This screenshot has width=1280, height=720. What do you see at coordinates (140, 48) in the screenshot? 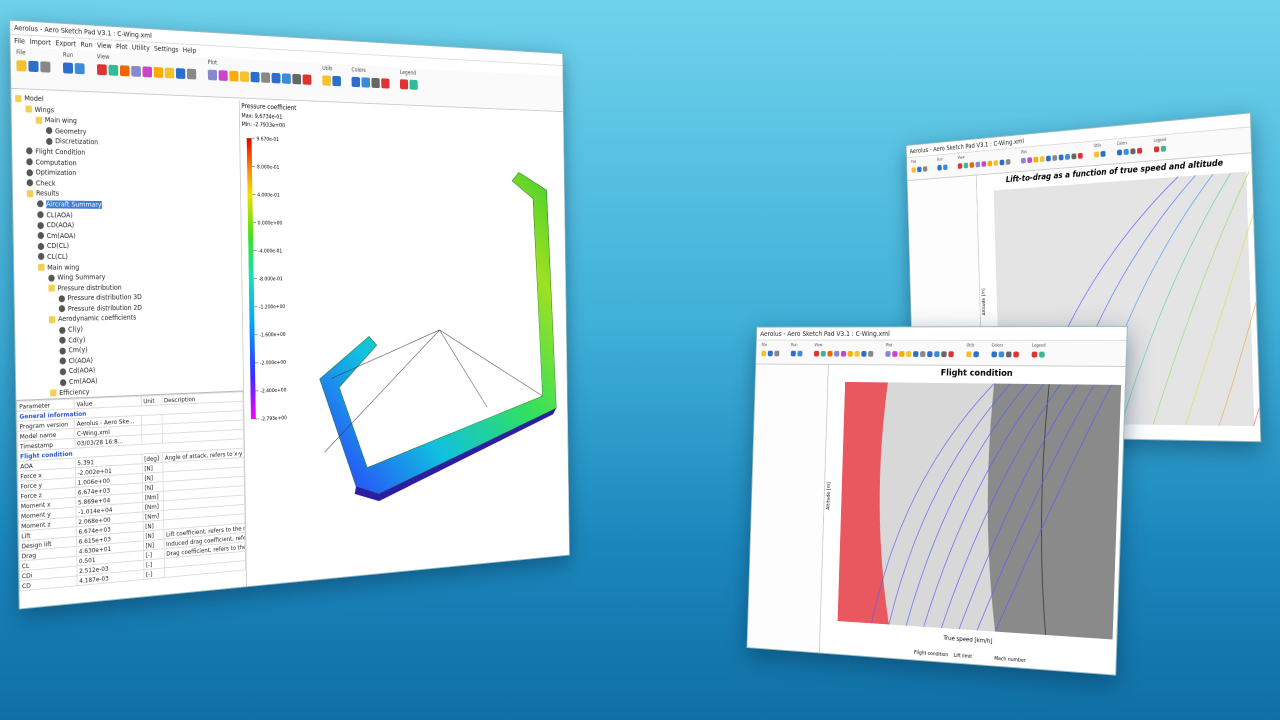
I see `menu-item: Utility` at bounding box center [140, 48].